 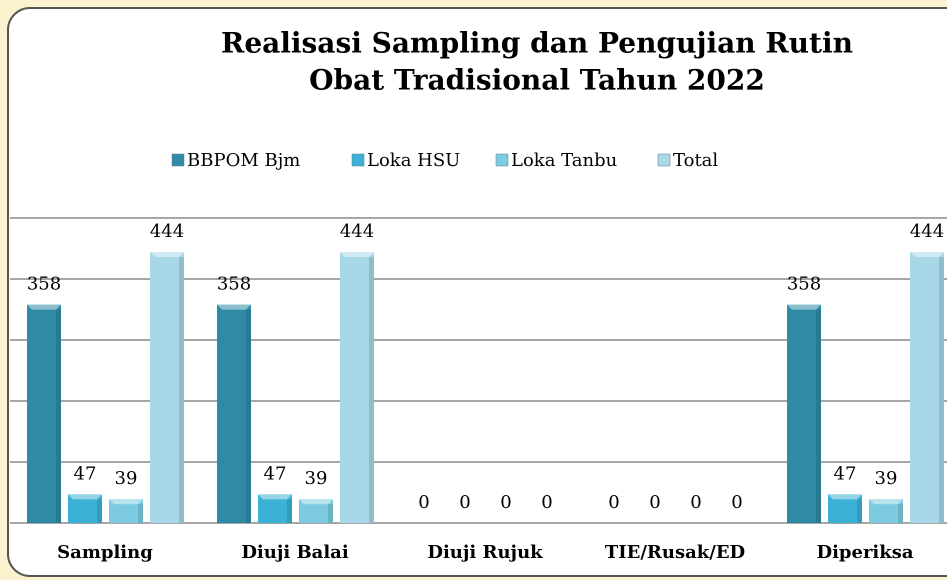 What do you see at coordinates (864, 552) in the screenshot?
I see `x-tick-label: Diperiksa` at bounding box center [864, 552].